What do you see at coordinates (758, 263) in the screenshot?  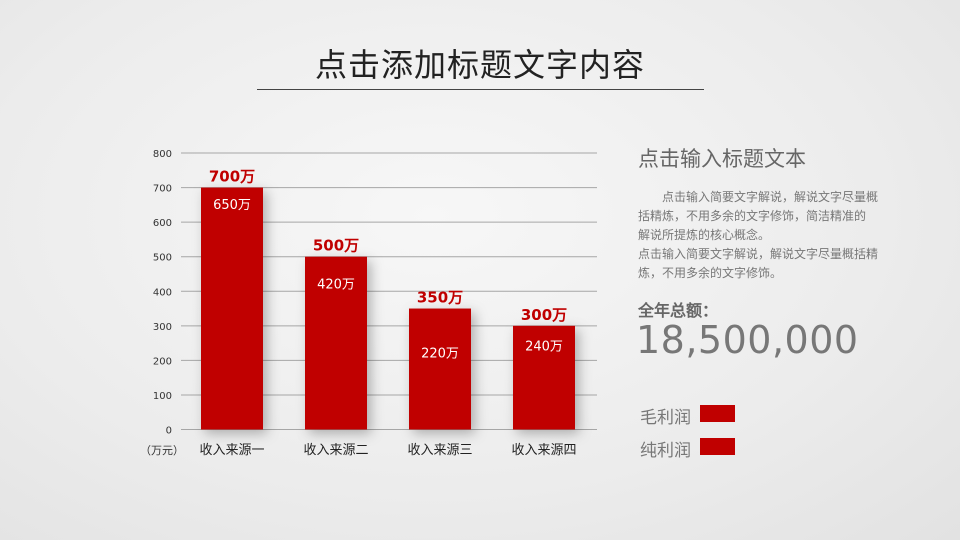 I see `side-paragraph-2: 点击输入简要文字解说，解说文字尽量概括精炼，不用多余的文字修饰。` at bounding box center [758, 263].